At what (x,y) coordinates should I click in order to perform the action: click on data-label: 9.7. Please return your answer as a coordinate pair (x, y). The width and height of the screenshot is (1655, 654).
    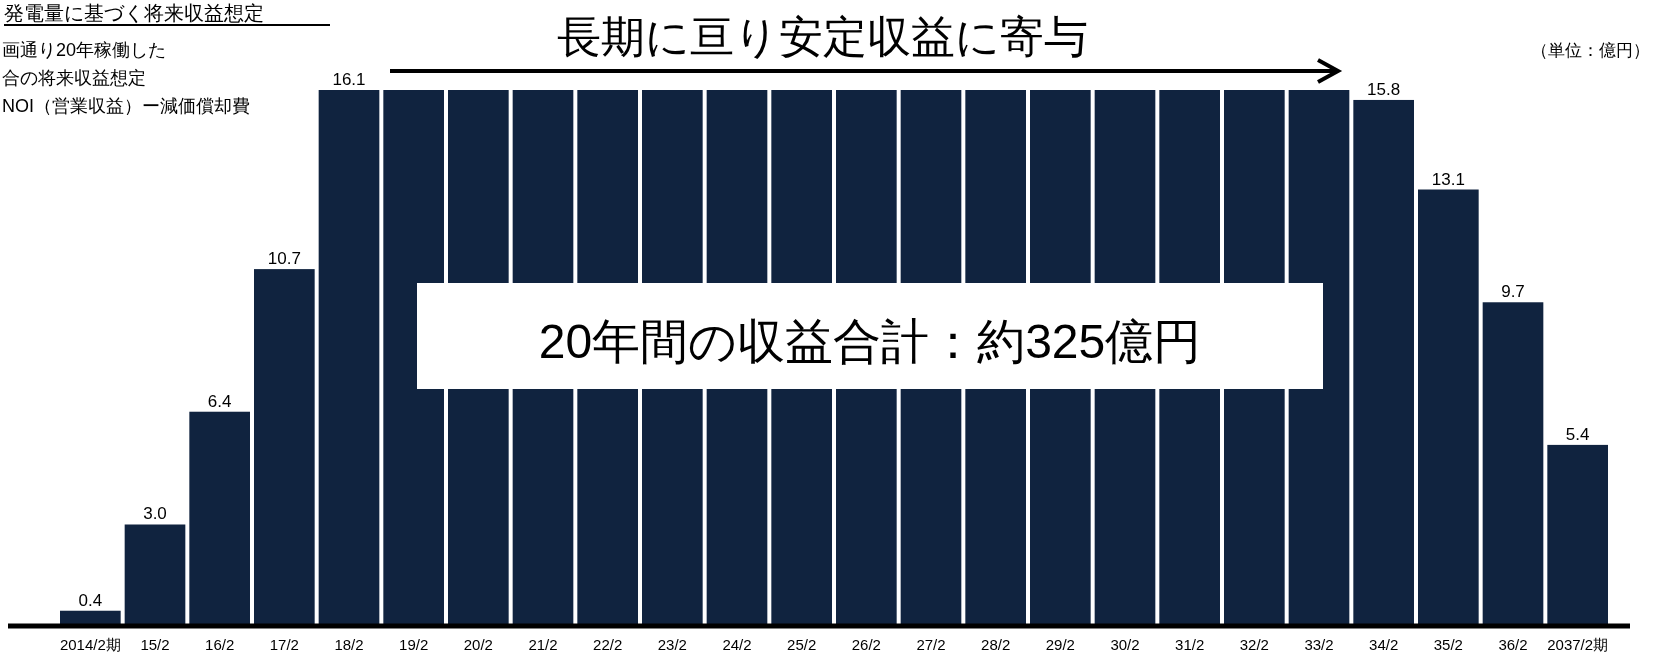
    Looking at the image, I should click on (1513, 292).